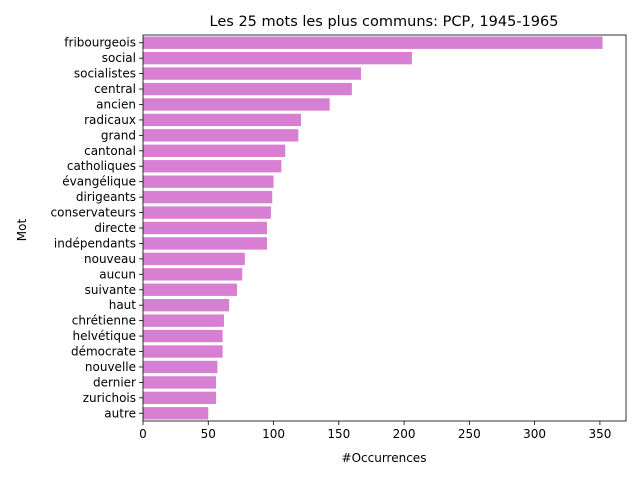  Describe the element at coordinates (208, 434) in the screenshot. I see `x-tick-label: 50` at that location.